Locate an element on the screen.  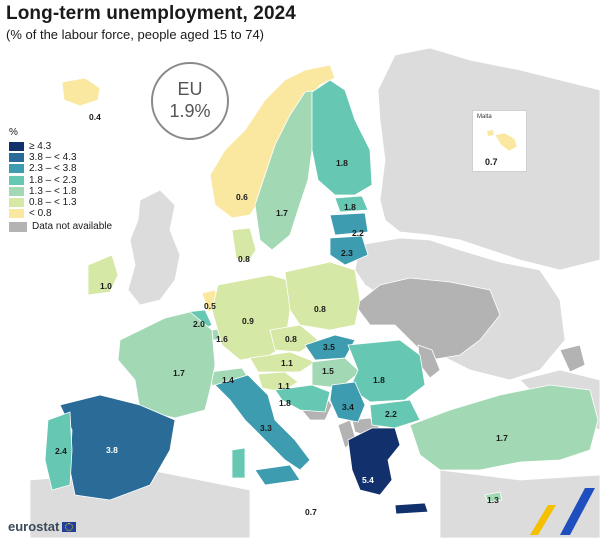
label-italy: 3.3 is located at coordinates (266, 428).